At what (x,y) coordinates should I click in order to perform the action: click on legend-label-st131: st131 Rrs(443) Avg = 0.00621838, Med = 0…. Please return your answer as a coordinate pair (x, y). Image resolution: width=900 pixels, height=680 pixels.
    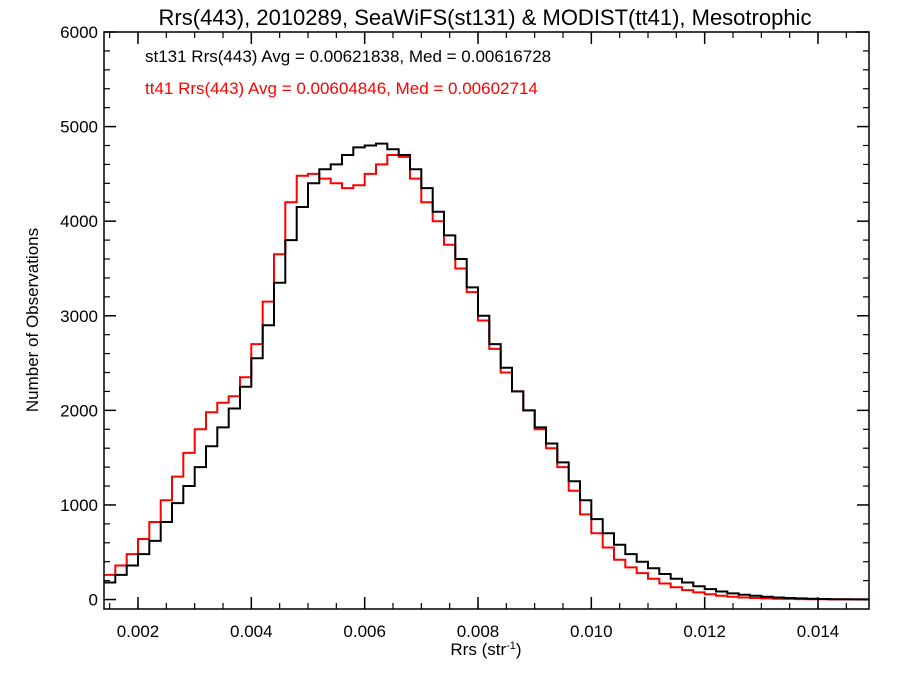
    Looking at the image, I should click on (348, 56).